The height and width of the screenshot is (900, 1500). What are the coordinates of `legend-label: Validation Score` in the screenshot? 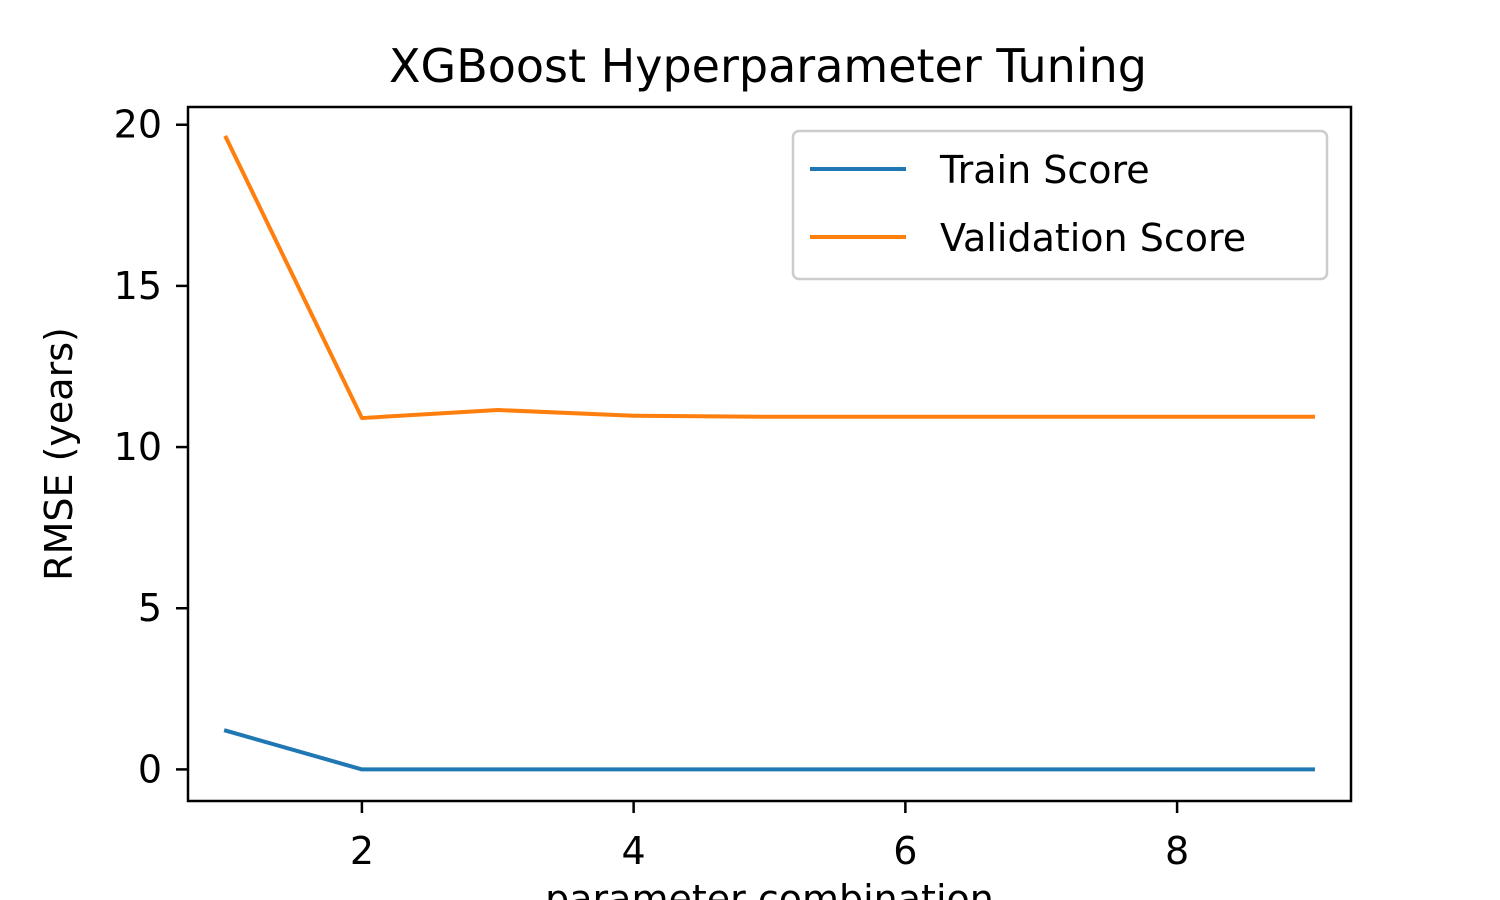 It's located at (1093, 238).